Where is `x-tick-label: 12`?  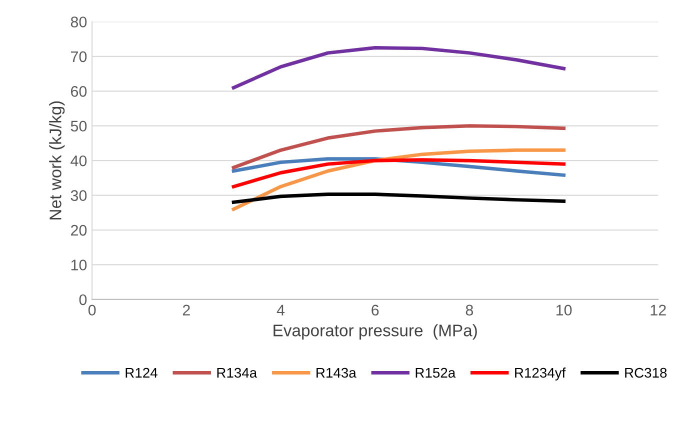
x-tick-label: 12 is located at coordinates (658, 310).